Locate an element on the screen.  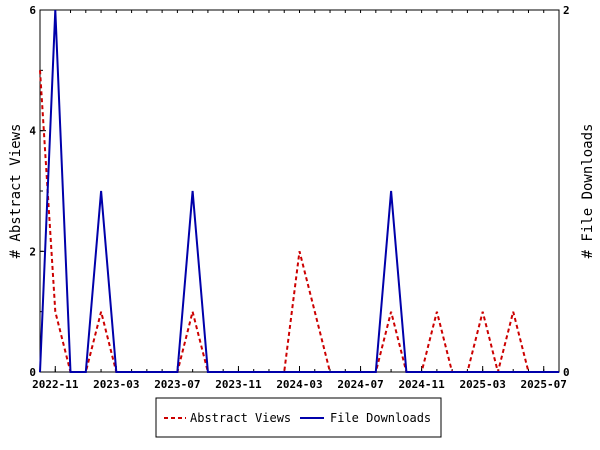
y-left-tick-label-4: 4 is located at coordinates (32, 131).